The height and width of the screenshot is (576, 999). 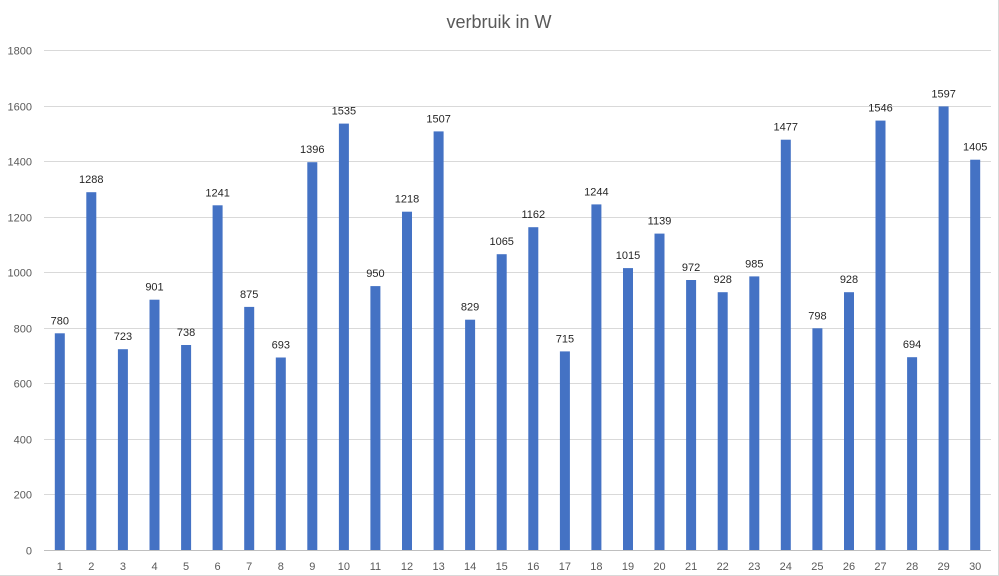 What do you see at coordinates (23, 496) in the screenshot?
I see `y-tick-label: 200` at bounding box center [23, 496].